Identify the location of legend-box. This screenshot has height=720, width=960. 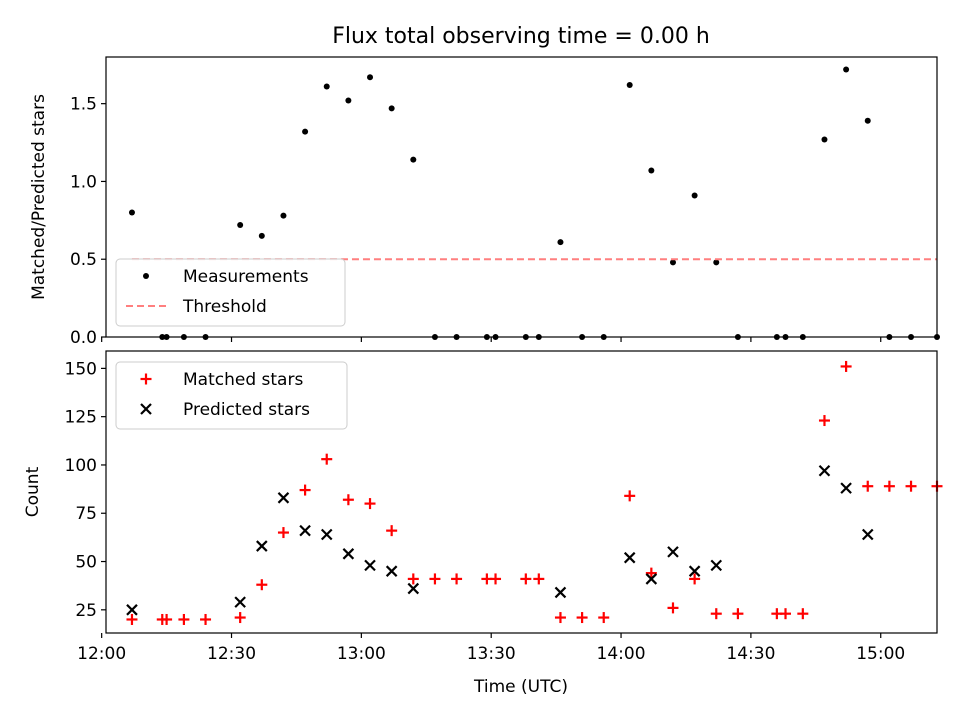
(230, 292).